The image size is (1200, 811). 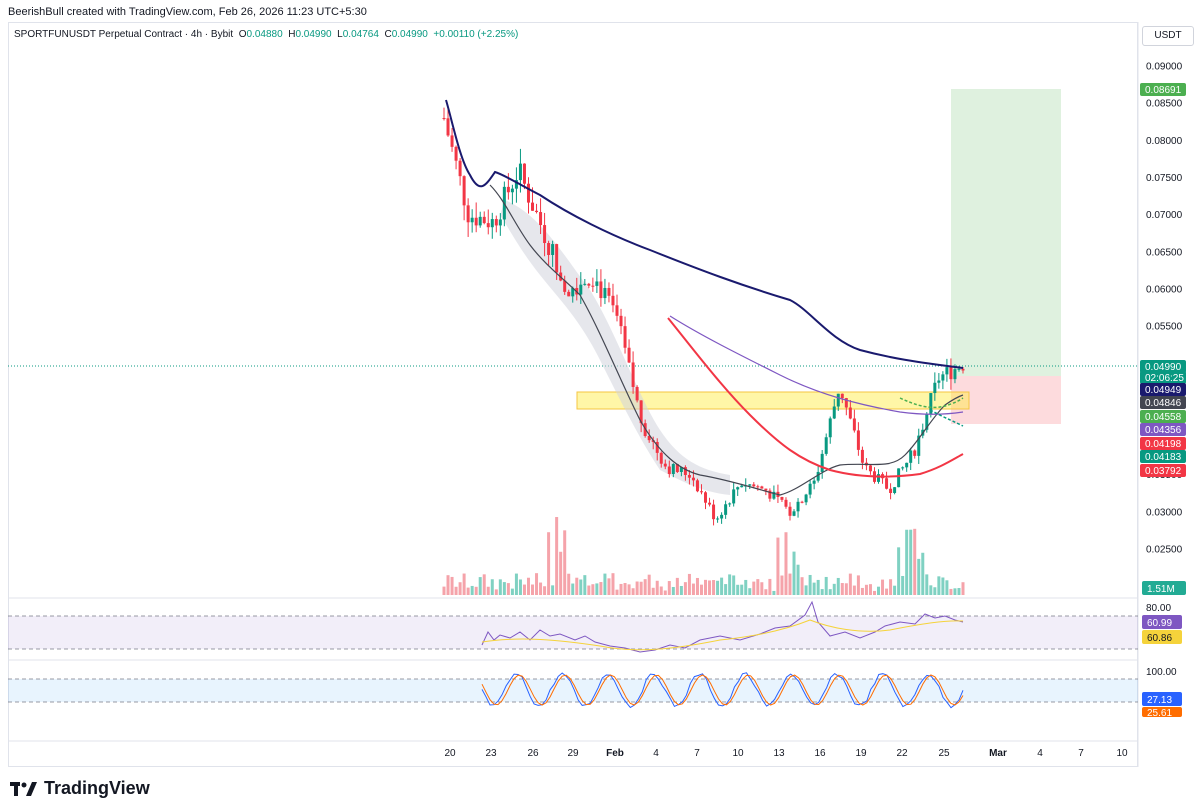 I want to click on rsi-ma-line, so click(x=722, y=635).